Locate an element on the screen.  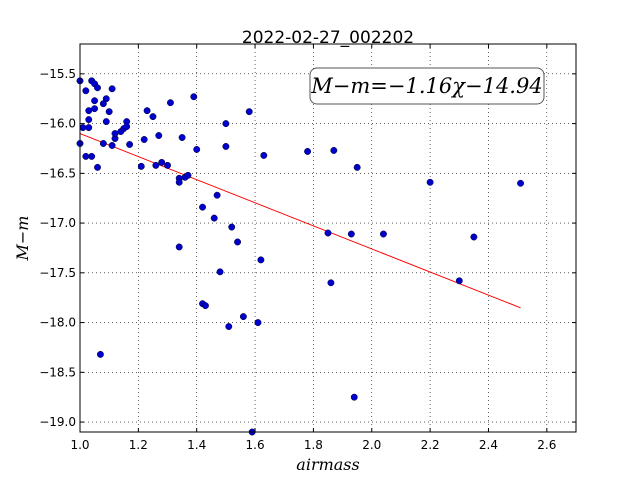
fit-equation-box-border is located at coordinates (427, 86).